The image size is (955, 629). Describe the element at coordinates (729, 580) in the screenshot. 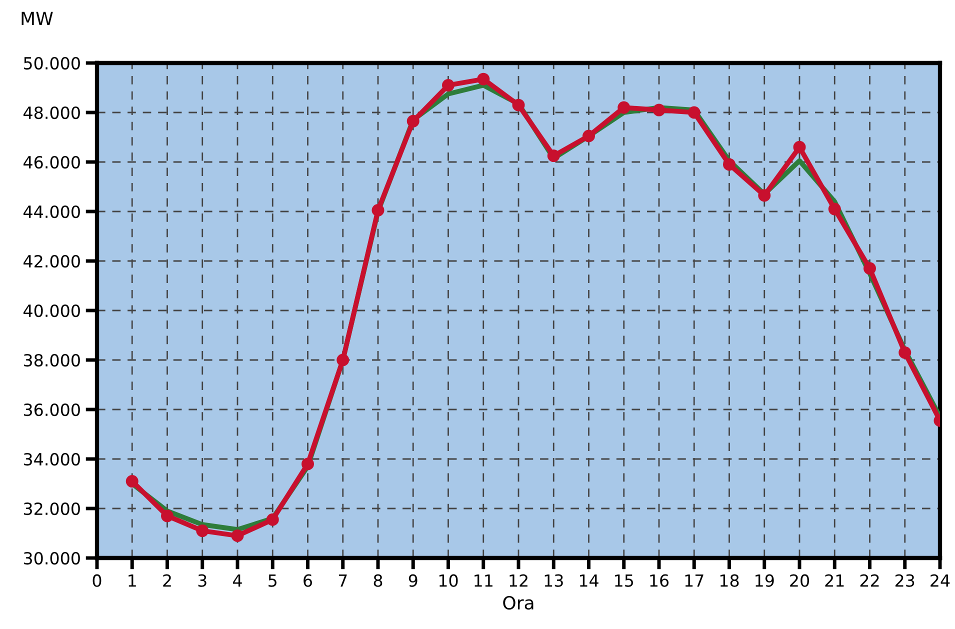

I see `x-tick-label: 18` at that location.